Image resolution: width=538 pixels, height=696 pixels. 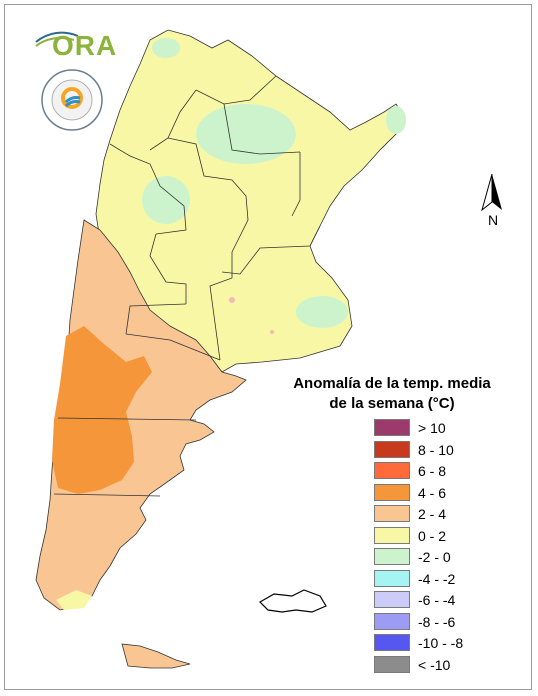 What do you see at coordinates (432, 428) in the screenshot?
I see `legend-label: > 10` at bounding box center [432, 428].